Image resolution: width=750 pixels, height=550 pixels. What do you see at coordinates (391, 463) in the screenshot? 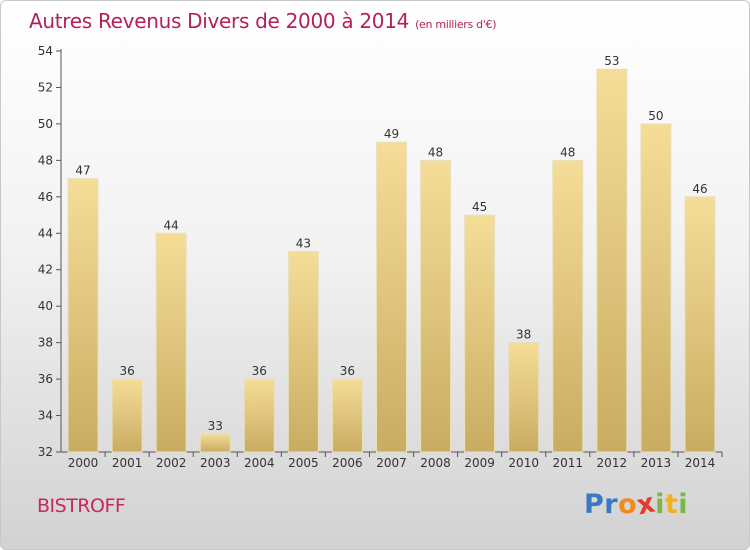
I see `x-tick-label: 2007` at bounding box center [391, 463].